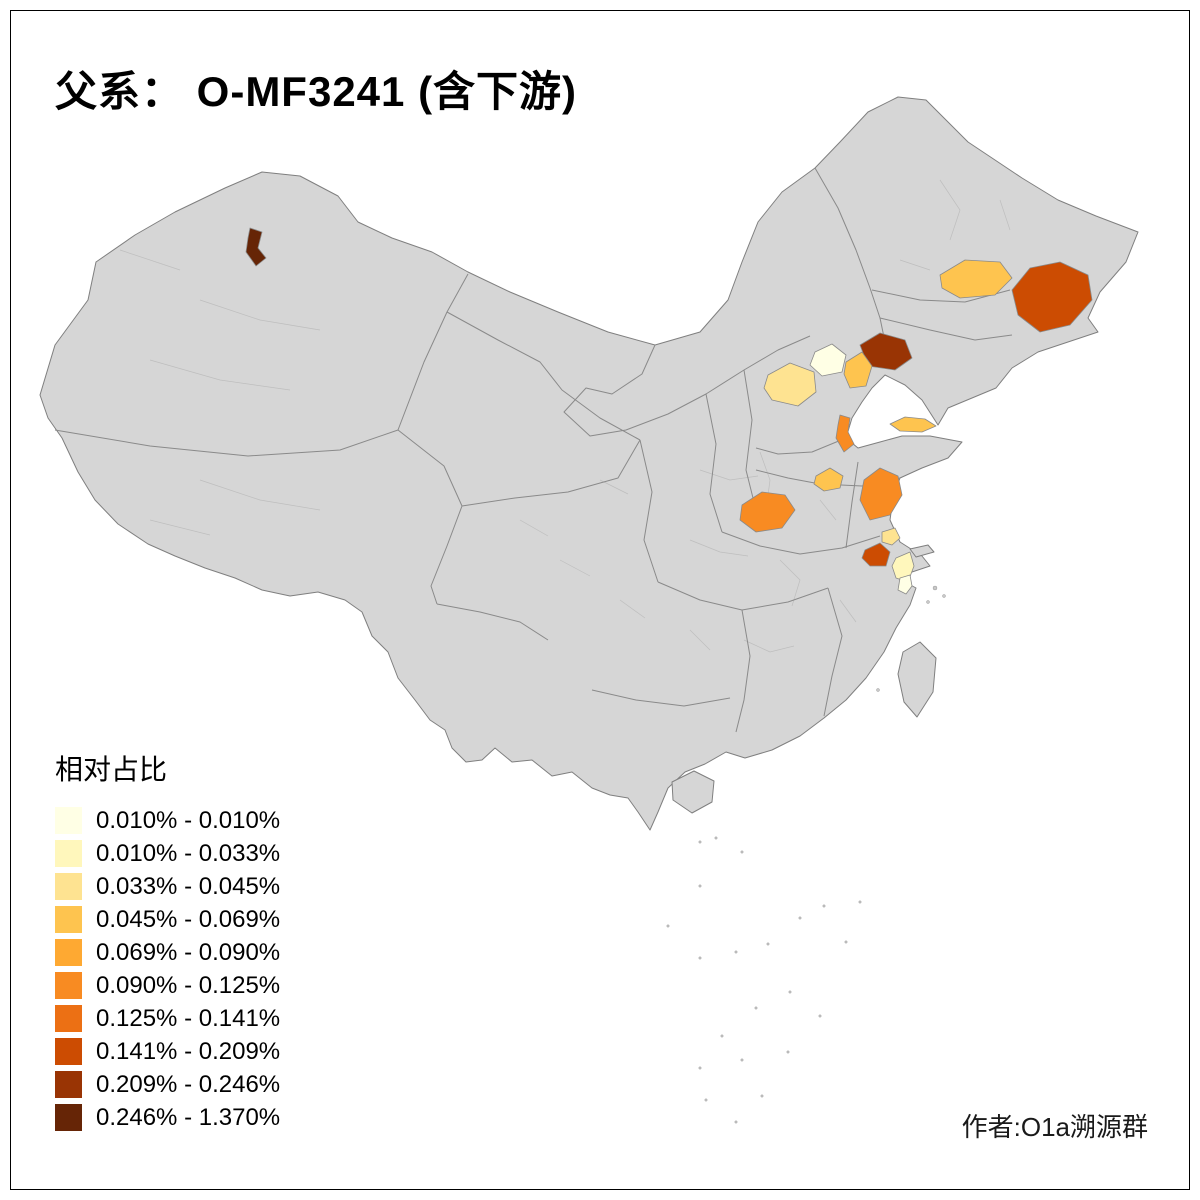 The width and height of the screenshot is (1200, 1200). I want to click on legend-label: 0.246% - 1.370%, so click(188, 1117).